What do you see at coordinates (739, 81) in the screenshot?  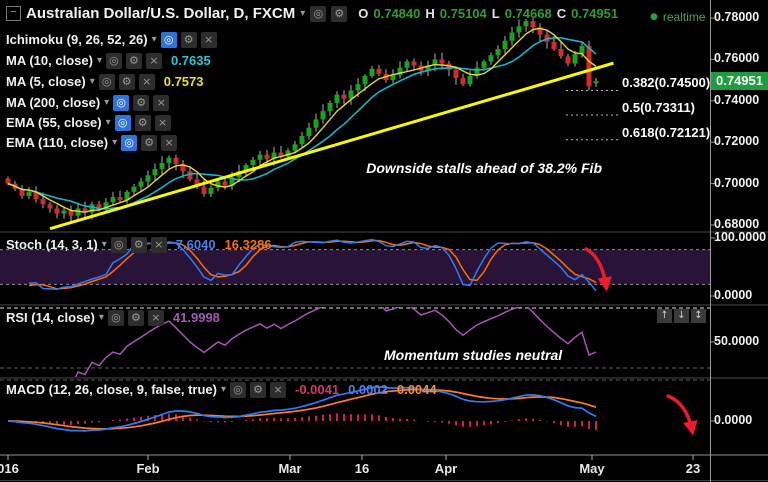 I see `current-price-badge: 0.74951` at bounding box center [739, 81].